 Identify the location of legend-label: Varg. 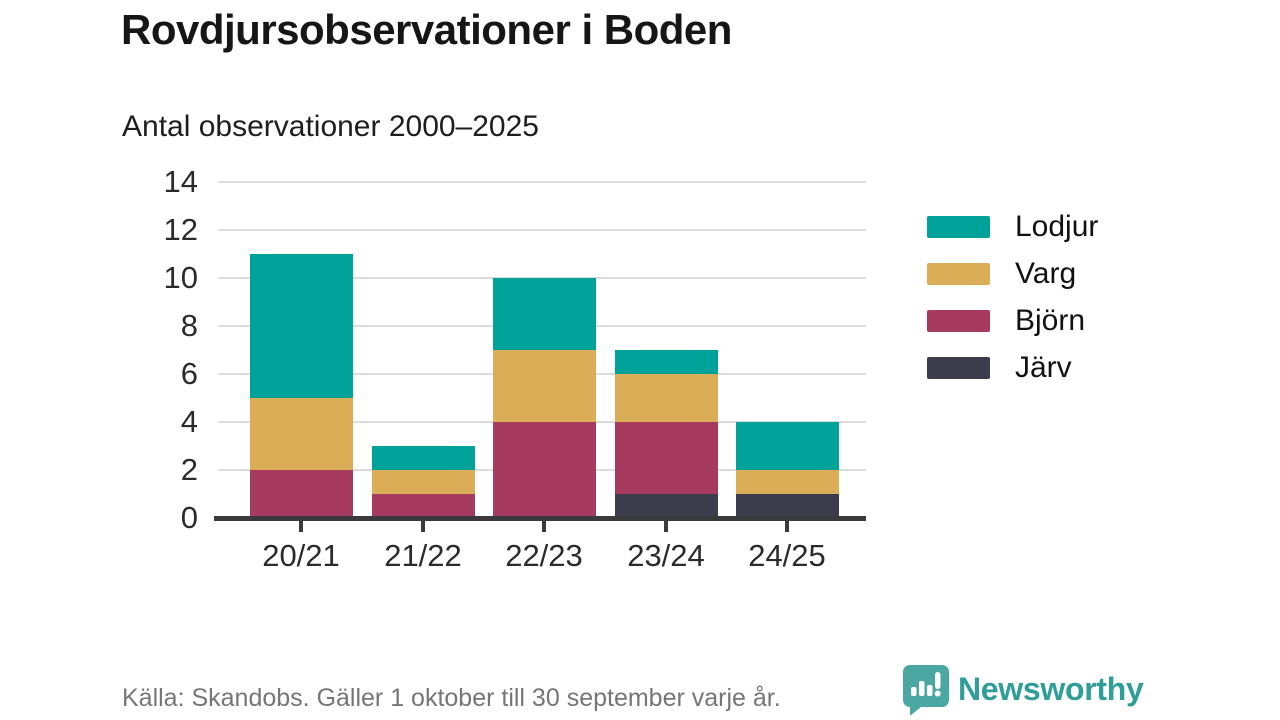
(1046, 273).